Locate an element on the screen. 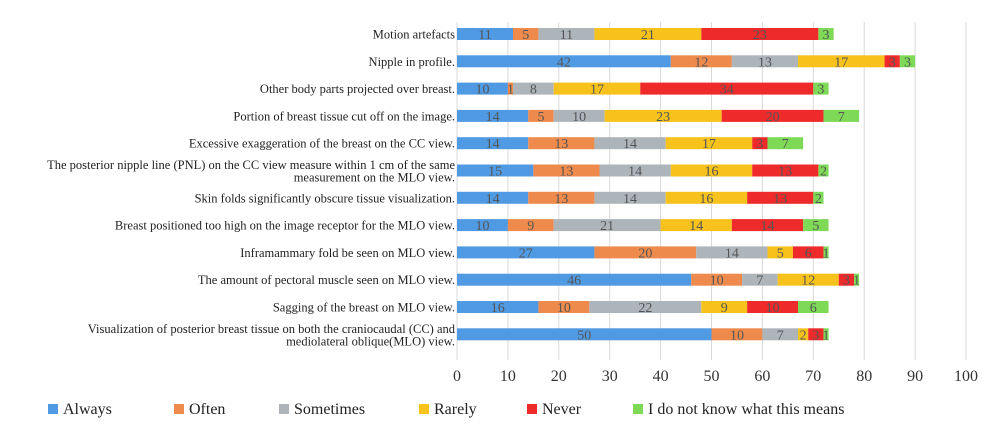  x-tick-label: 0 is located at coordinates (457, 376).